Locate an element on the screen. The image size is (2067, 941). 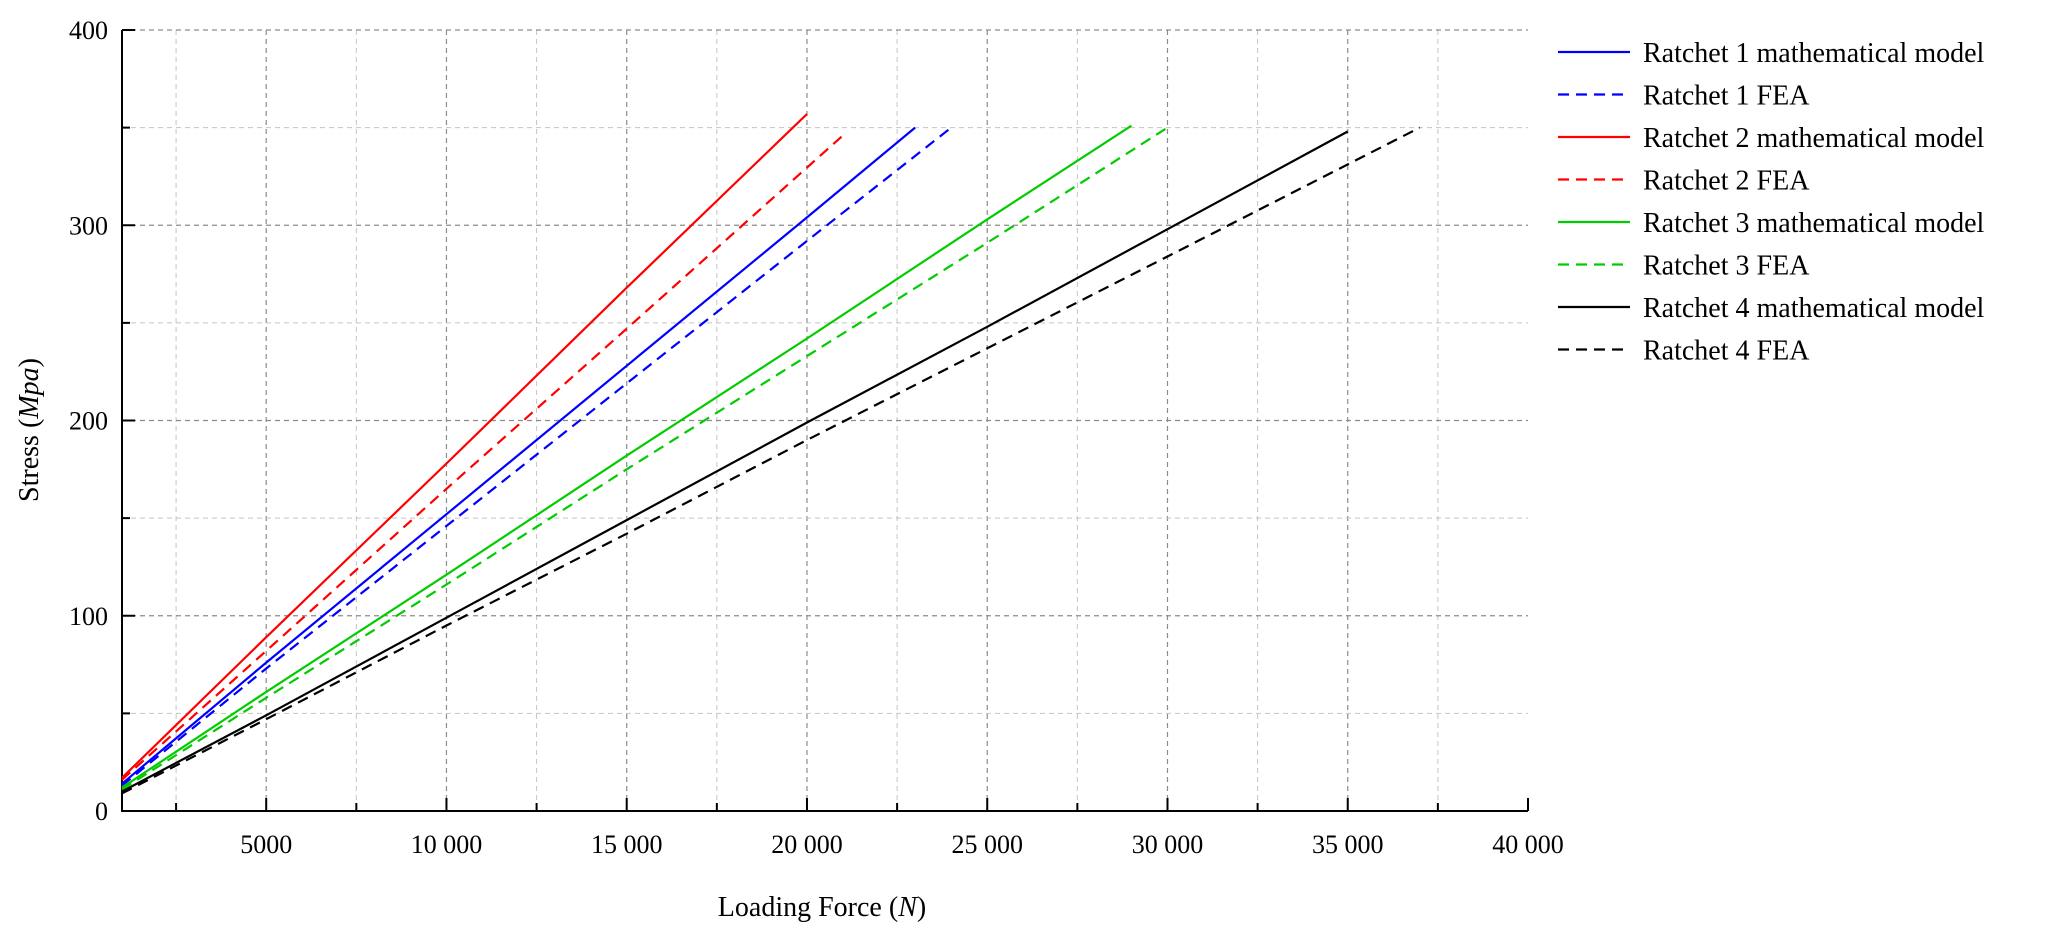
x-tick-label: 10 000 is located at coordinates (447, 844).